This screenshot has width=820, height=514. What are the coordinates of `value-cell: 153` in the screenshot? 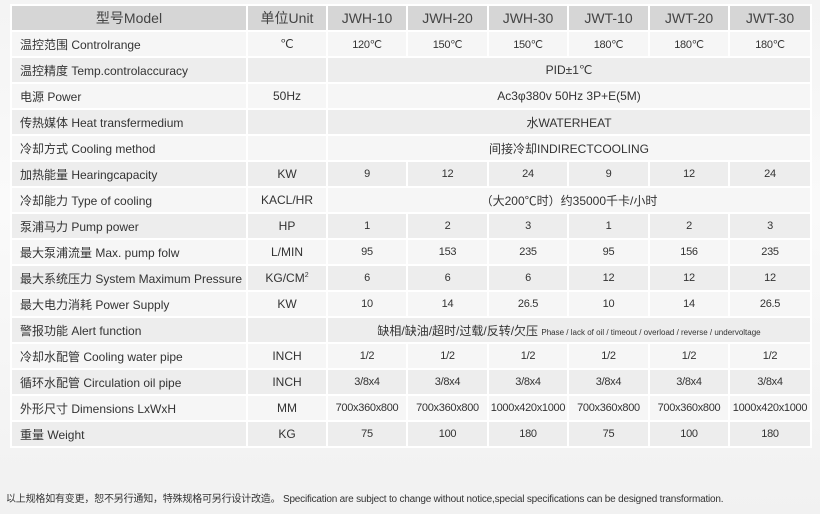 It's located at (447, 252).